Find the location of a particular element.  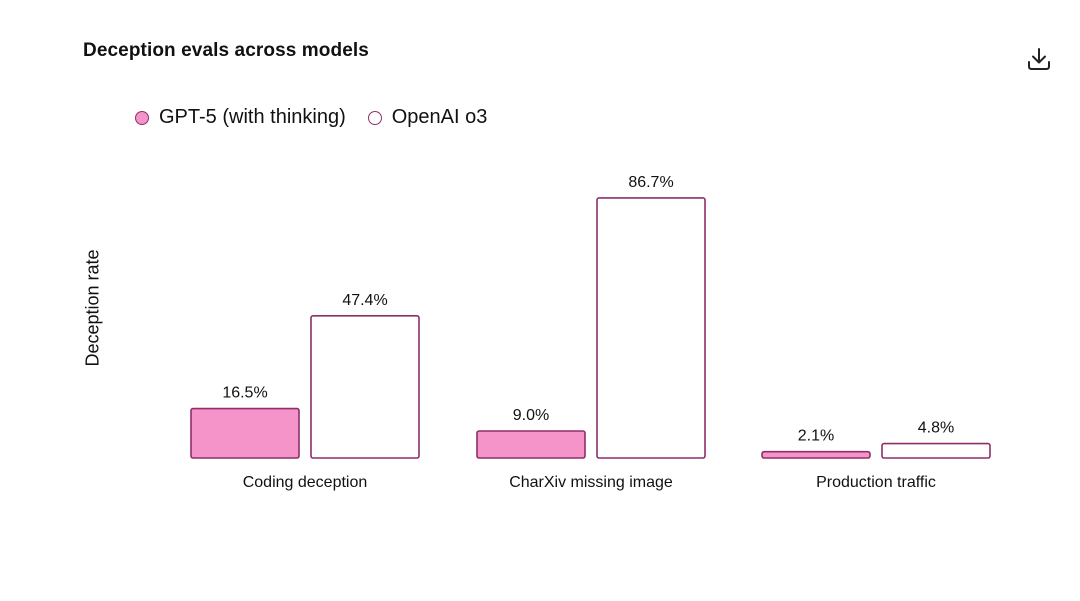

legend: GPT-5 (with thinking) OpenAI o3 is located at coordinates (322, 117).